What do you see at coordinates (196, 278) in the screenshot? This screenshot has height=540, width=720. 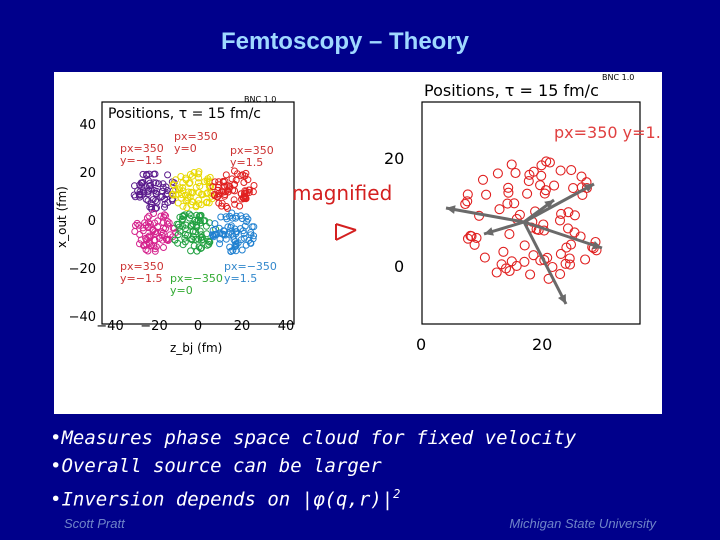 I see `cluster-label: px=−350` at bounding box center [196, 278].